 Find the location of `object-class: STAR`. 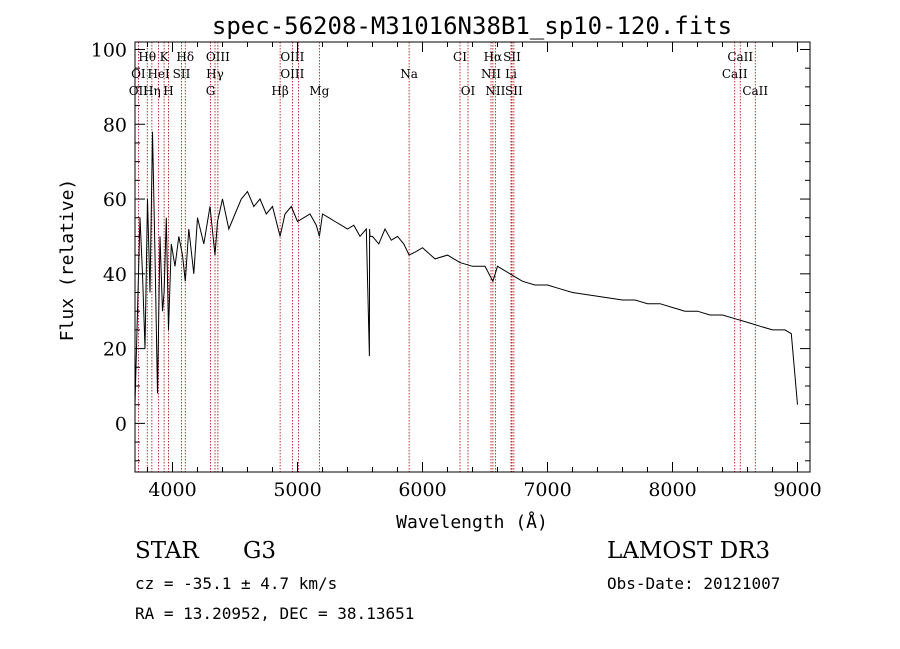

object-class: STAR is located at coordinates (167, 551).